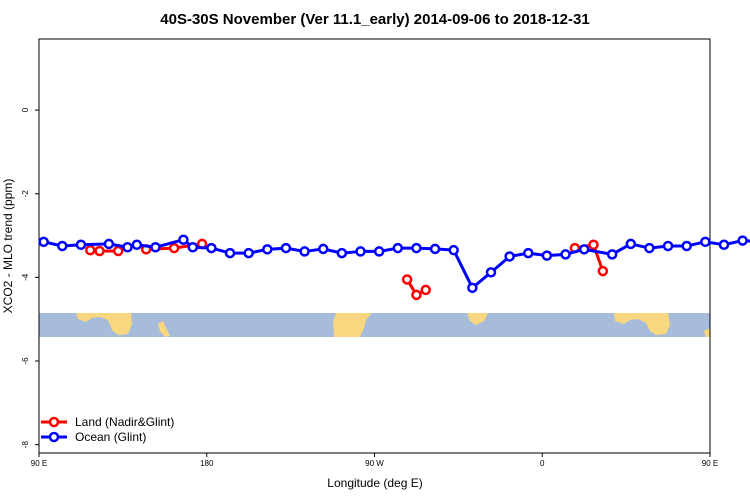  I want to click on map-strip, so click(374, 325).